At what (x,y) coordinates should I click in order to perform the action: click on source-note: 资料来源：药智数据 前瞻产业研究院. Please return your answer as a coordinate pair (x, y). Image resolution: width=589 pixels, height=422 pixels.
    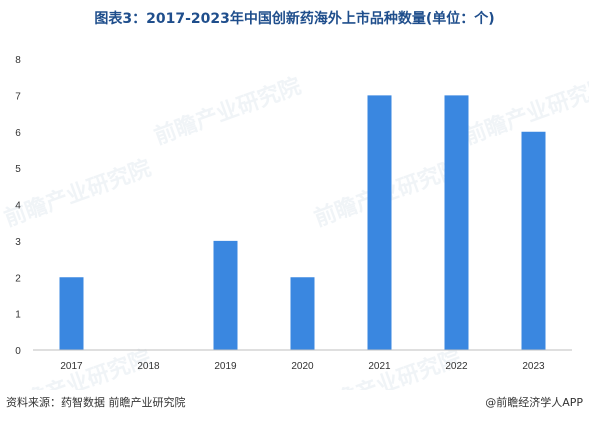
    Looking at the image, I should click on (96, 402).